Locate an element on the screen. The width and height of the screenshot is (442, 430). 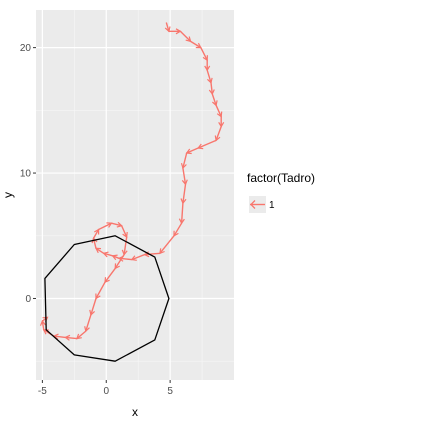
series-line-arena is located at coordinates (107, 298).